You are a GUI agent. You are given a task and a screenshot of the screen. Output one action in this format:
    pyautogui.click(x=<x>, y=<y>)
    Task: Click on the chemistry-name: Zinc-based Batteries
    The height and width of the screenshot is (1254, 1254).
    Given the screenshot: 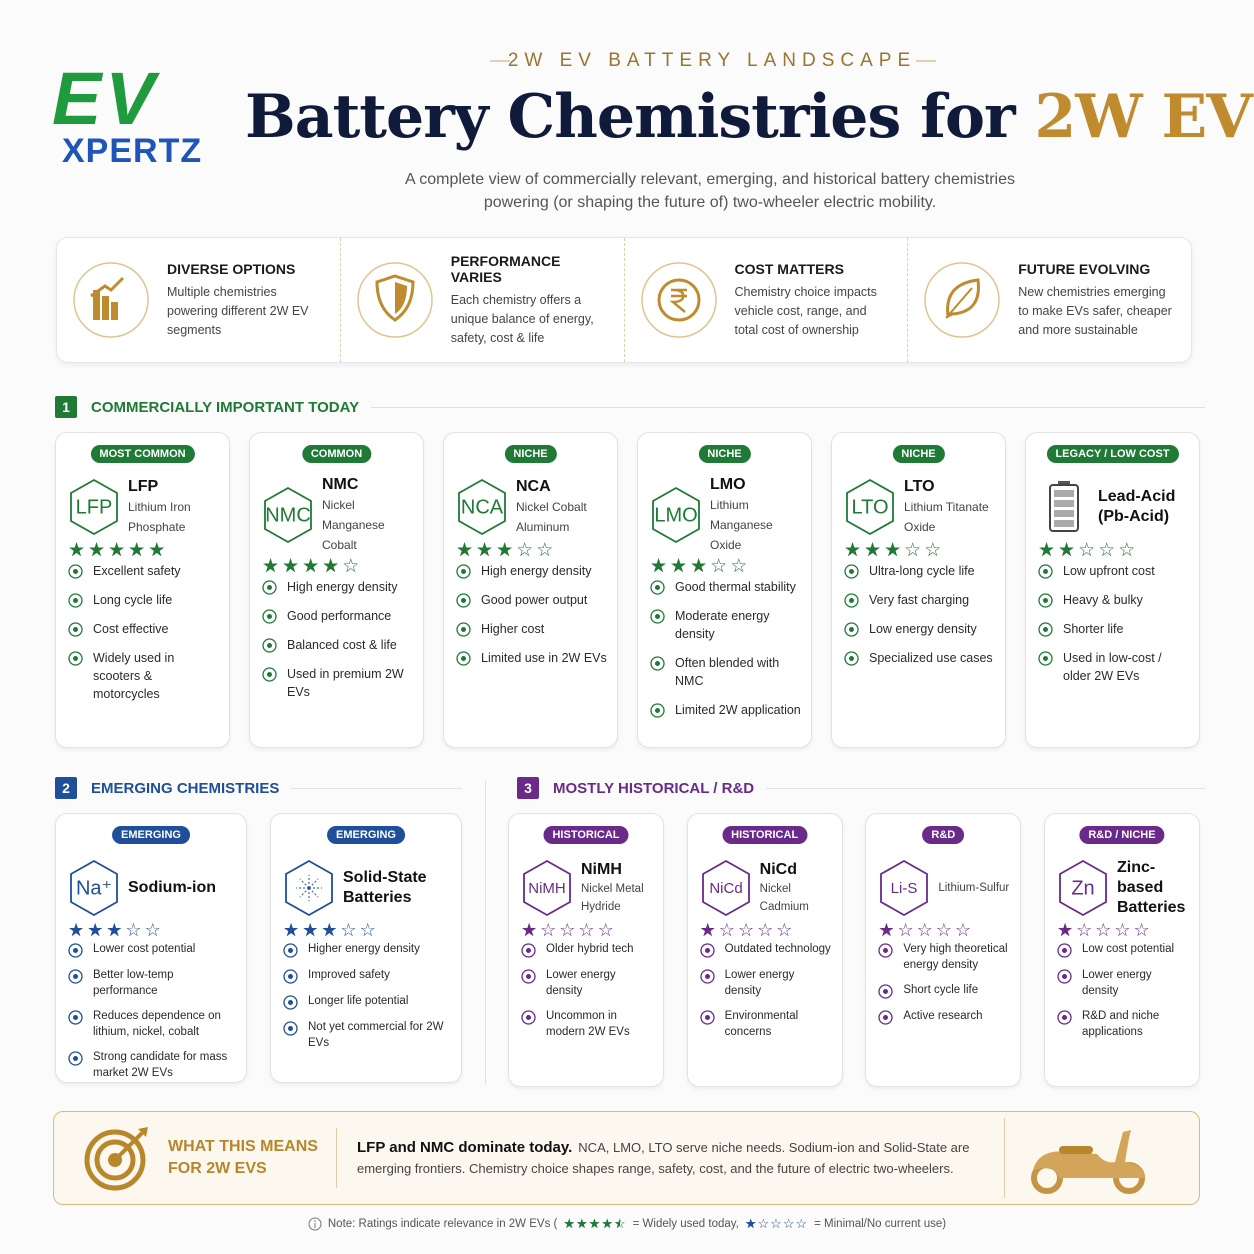 What is the action you would take?
    pyautogui.click(x=1151, y=887)
    